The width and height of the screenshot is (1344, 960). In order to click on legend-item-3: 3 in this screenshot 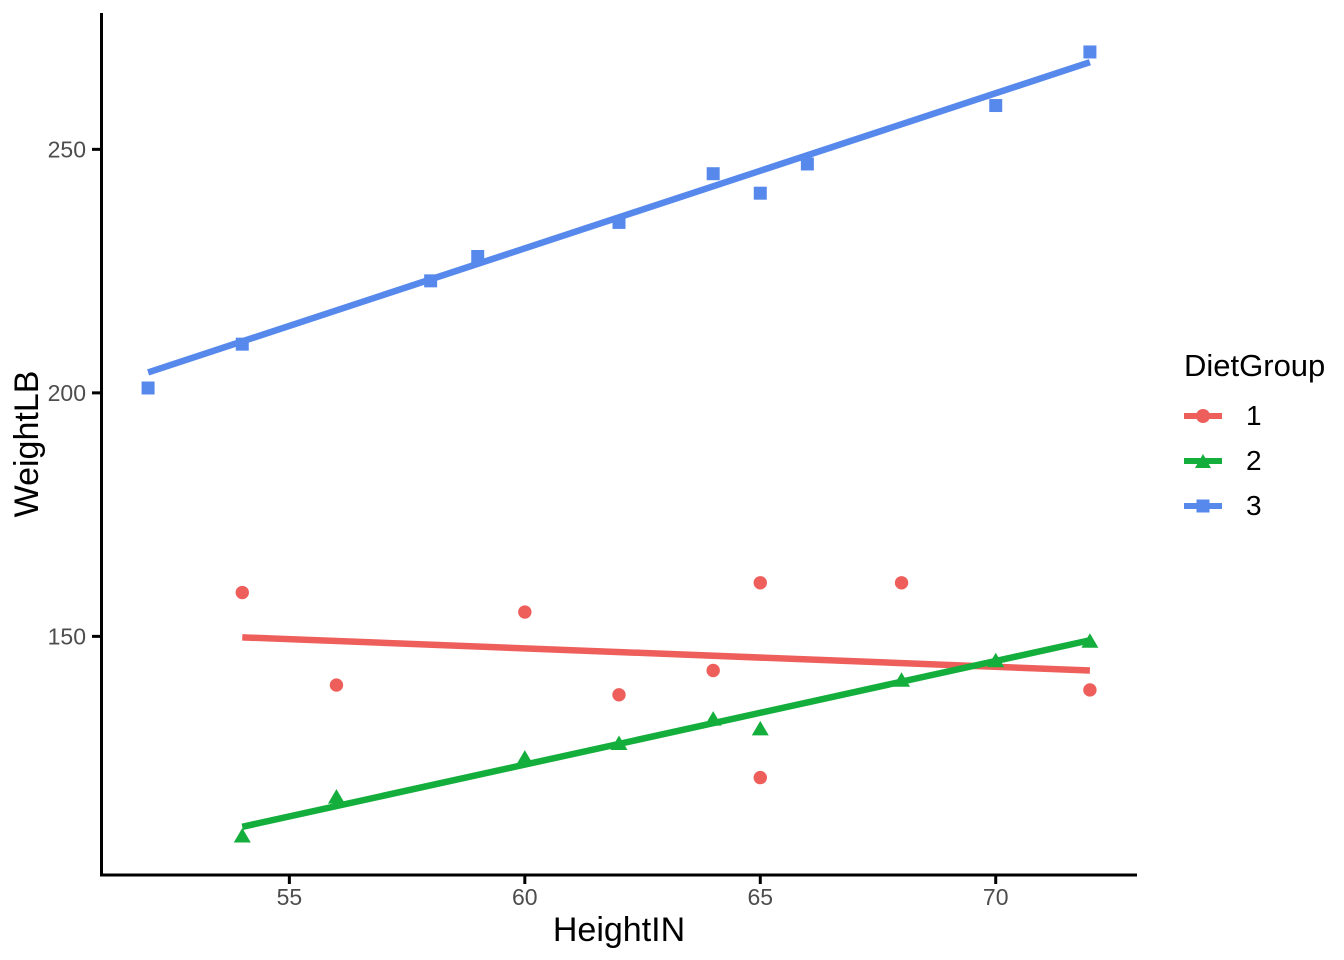, I will do `click(1254, 506)`.